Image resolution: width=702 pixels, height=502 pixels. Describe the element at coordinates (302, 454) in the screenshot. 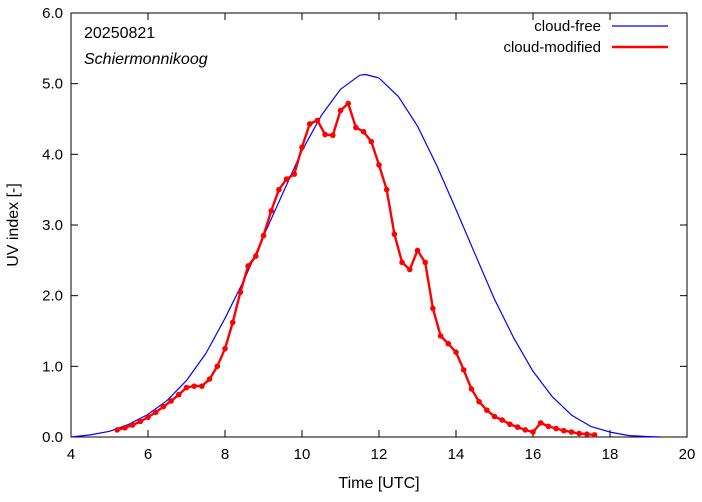

I see `x-tick-label: 10` at that location.